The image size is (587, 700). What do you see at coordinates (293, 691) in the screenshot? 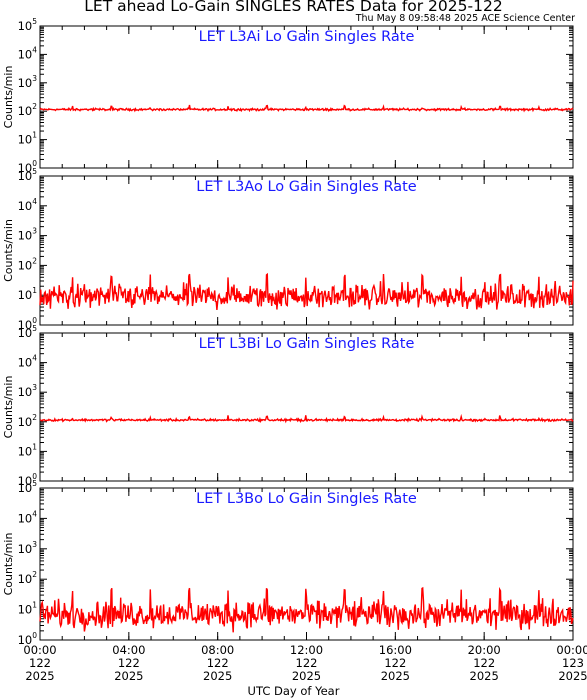
I see `x-axis-label: UTC Day of Year` at bounding box center [293, 691].